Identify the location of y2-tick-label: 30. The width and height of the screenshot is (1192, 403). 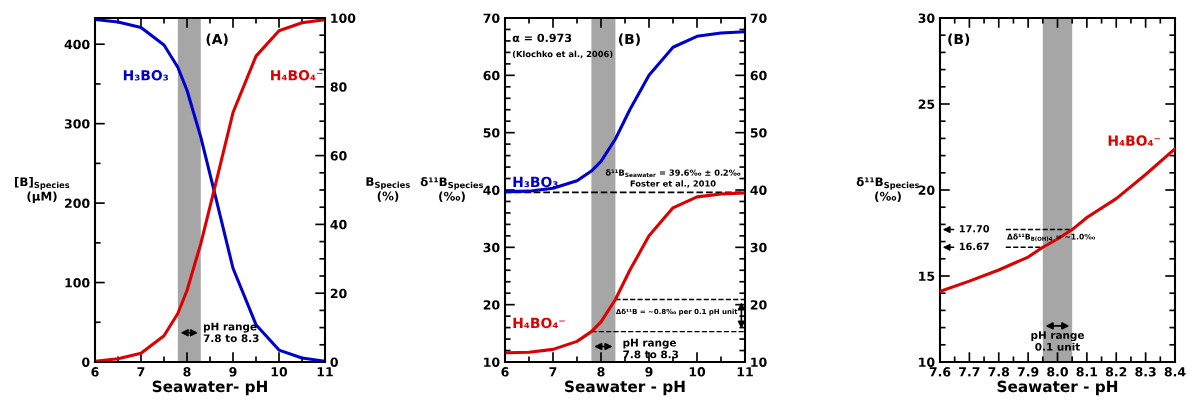
(758, 247).